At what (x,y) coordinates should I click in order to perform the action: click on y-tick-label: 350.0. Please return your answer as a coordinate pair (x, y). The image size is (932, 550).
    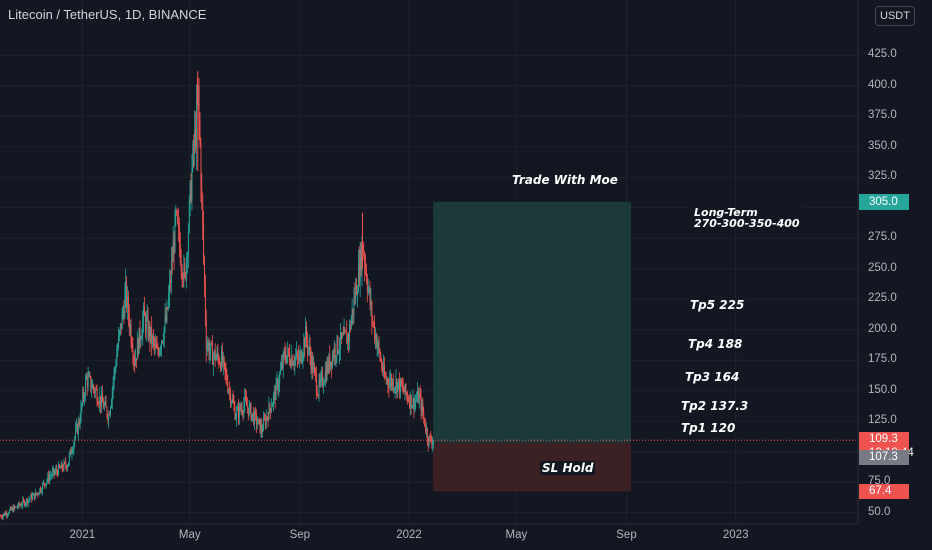
    Looking at the image, I should click on (882, 145).